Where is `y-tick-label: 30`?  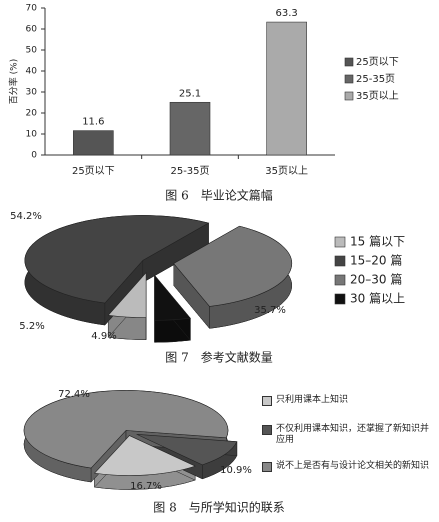 y-tick-label: 30 is located at coordinates (32, 93).